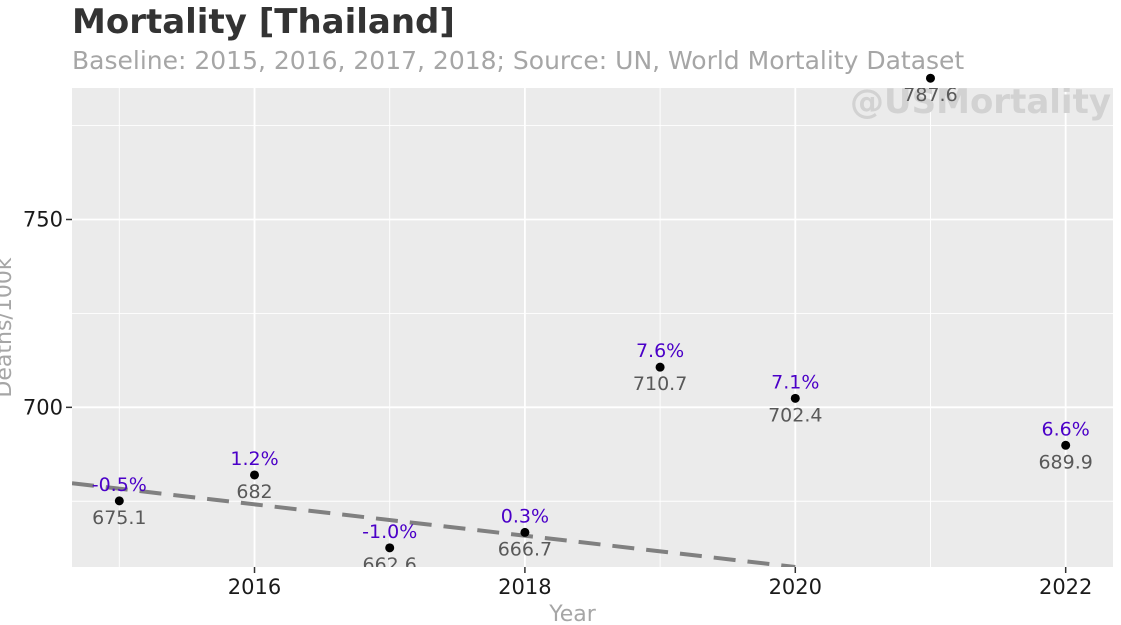 This screenshot has width=1121, height=625. Describe the element at coordinates (795, 415) in the screenshot. I see `value-label: 702.4` at that location.